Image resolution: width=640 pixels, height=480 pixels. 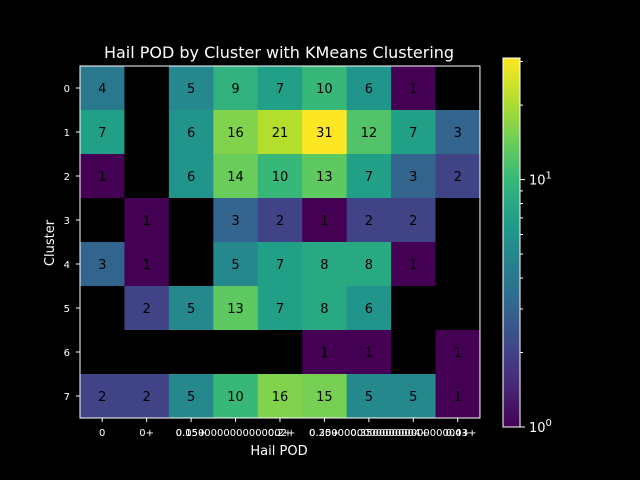 I want to click on heatmap-cell-value: 14, so click(x=235, y=177).